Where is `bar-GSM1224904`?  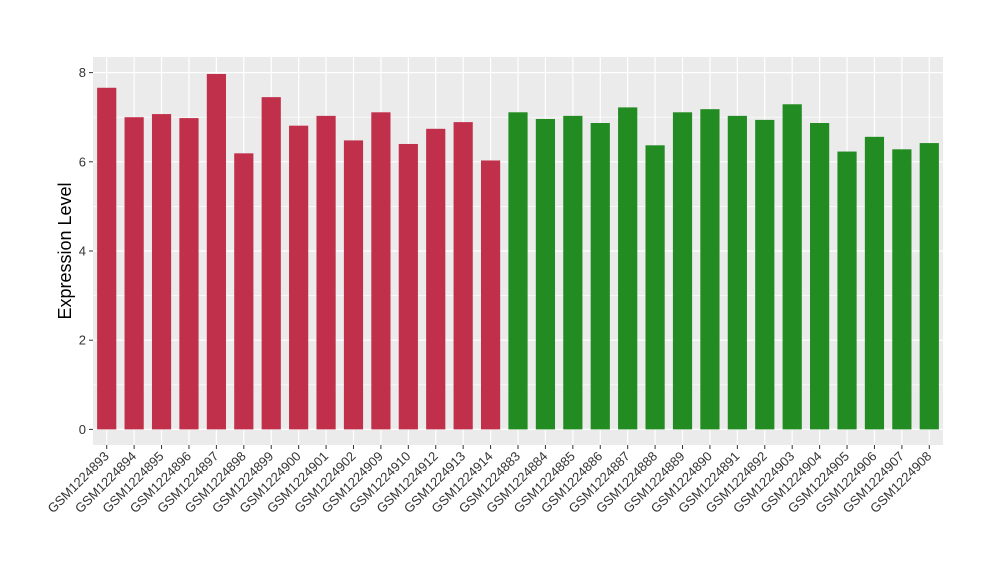
bar-GSM1224904 is located at coordinates (820, 276).